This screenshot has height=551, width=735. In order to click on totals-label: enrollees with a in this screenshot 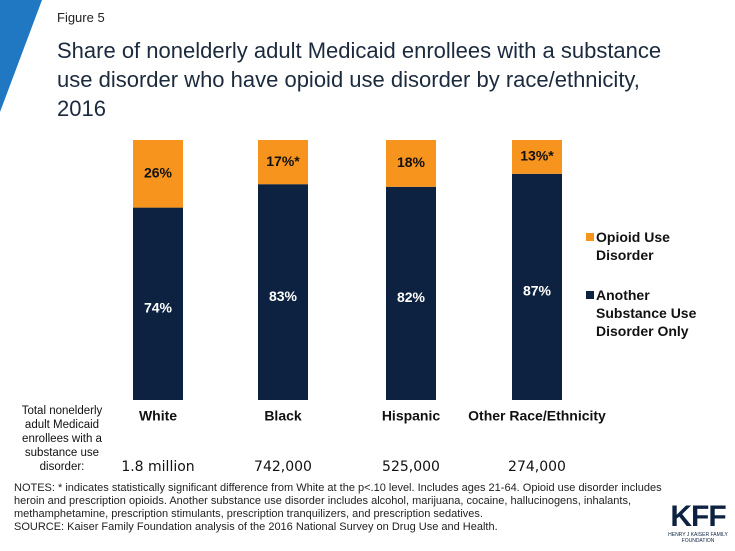, I will do `click(62, 439)`.